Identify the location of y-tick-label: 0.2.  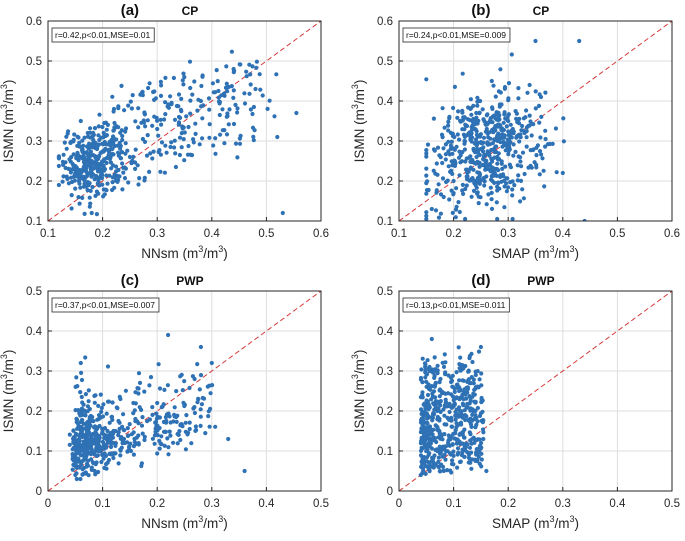
(34, 182).